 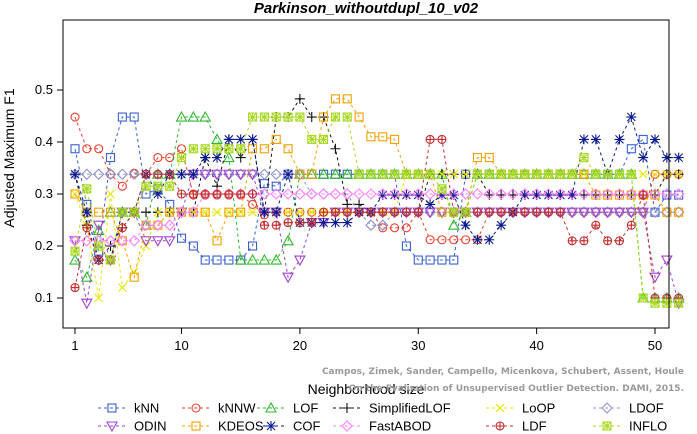 I want to click on x-tick-label: 20, so click(x=300, y=345).